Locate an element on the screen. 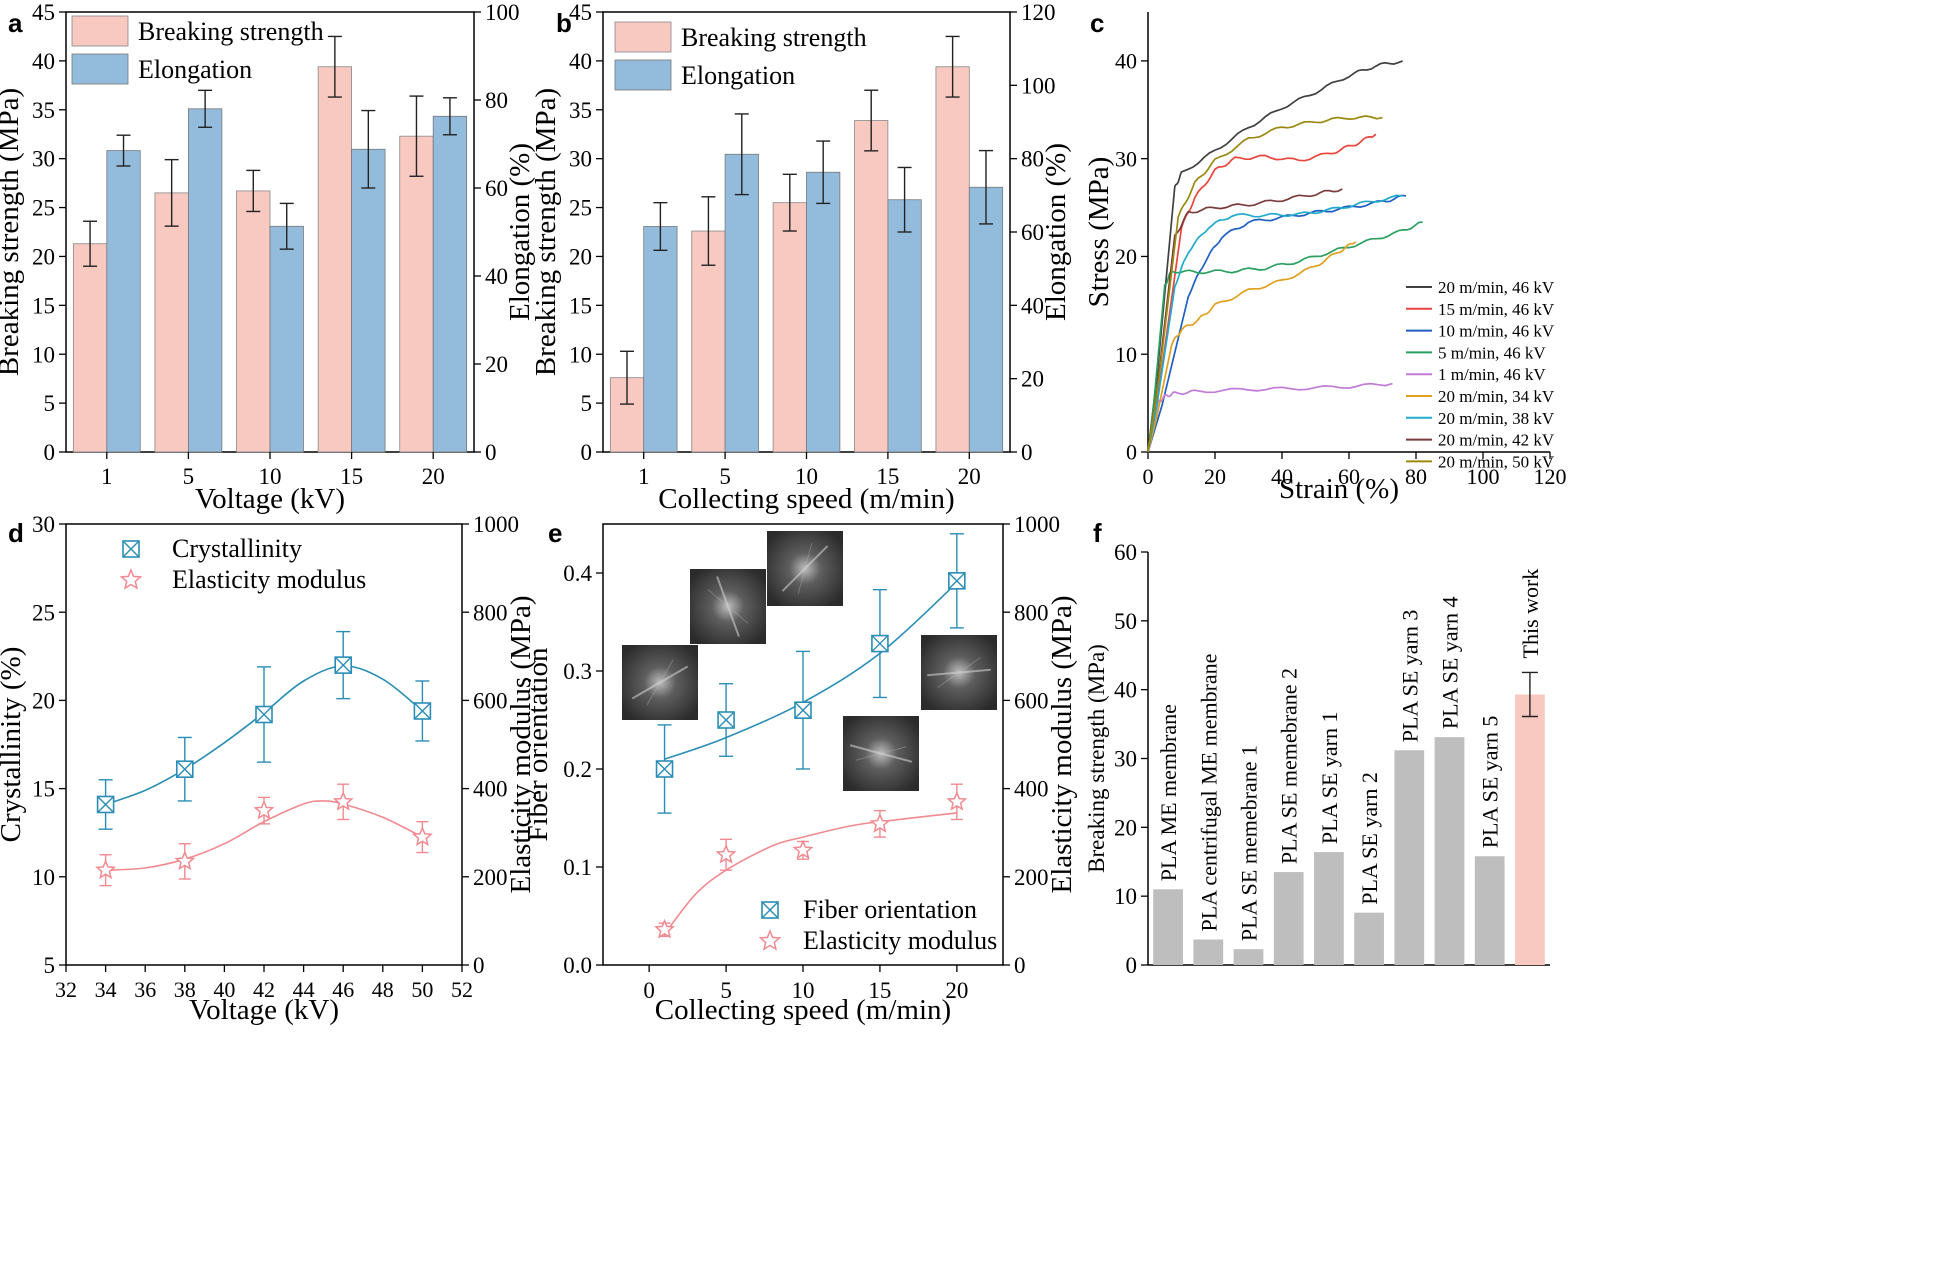 This screenshot has height=1271, width=1949. panel-b-x-tick-label: 20 is located at coordinates (969, 476).